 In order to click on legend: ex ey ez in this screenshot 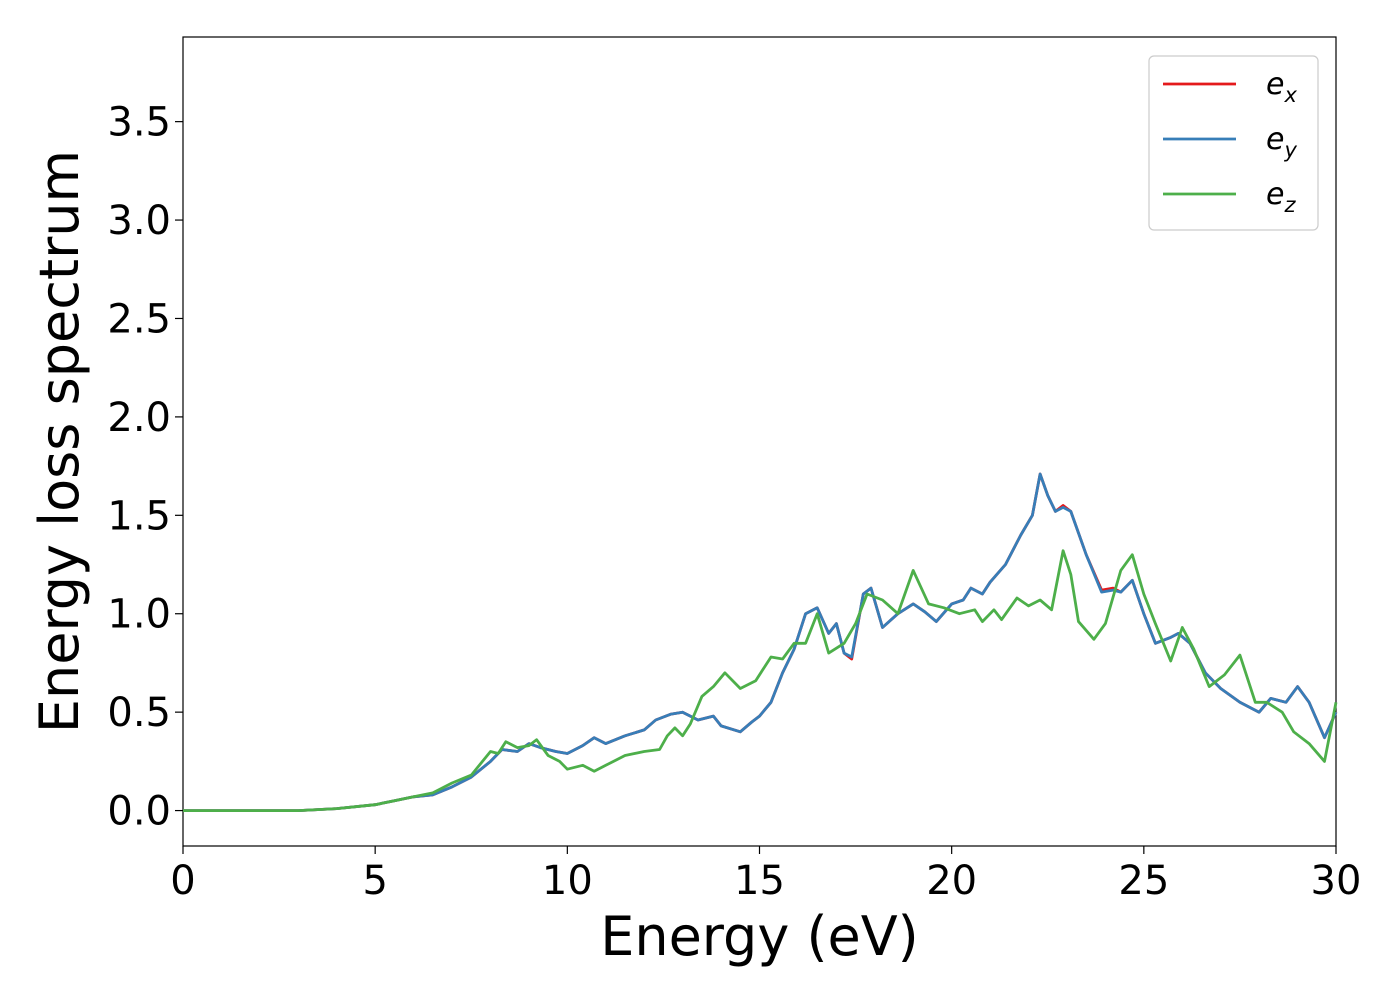, I will do `click(1233, 143)`.